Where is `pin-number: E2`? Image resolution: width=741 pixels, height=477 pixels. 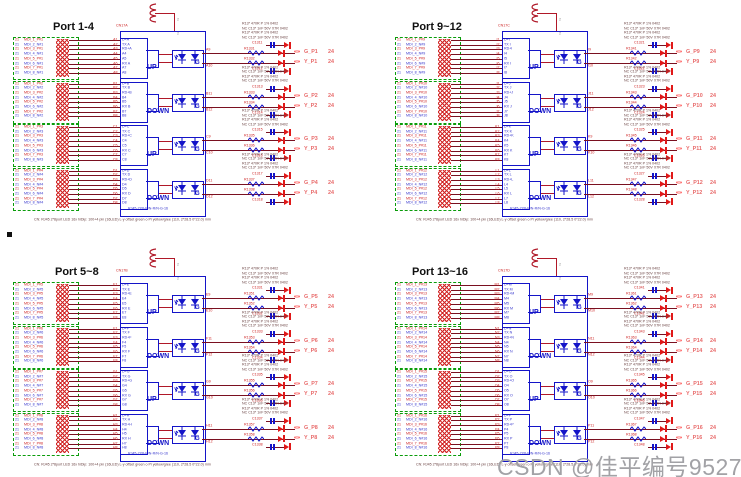 pin-number: E2 is located at coordinates (115, 289).